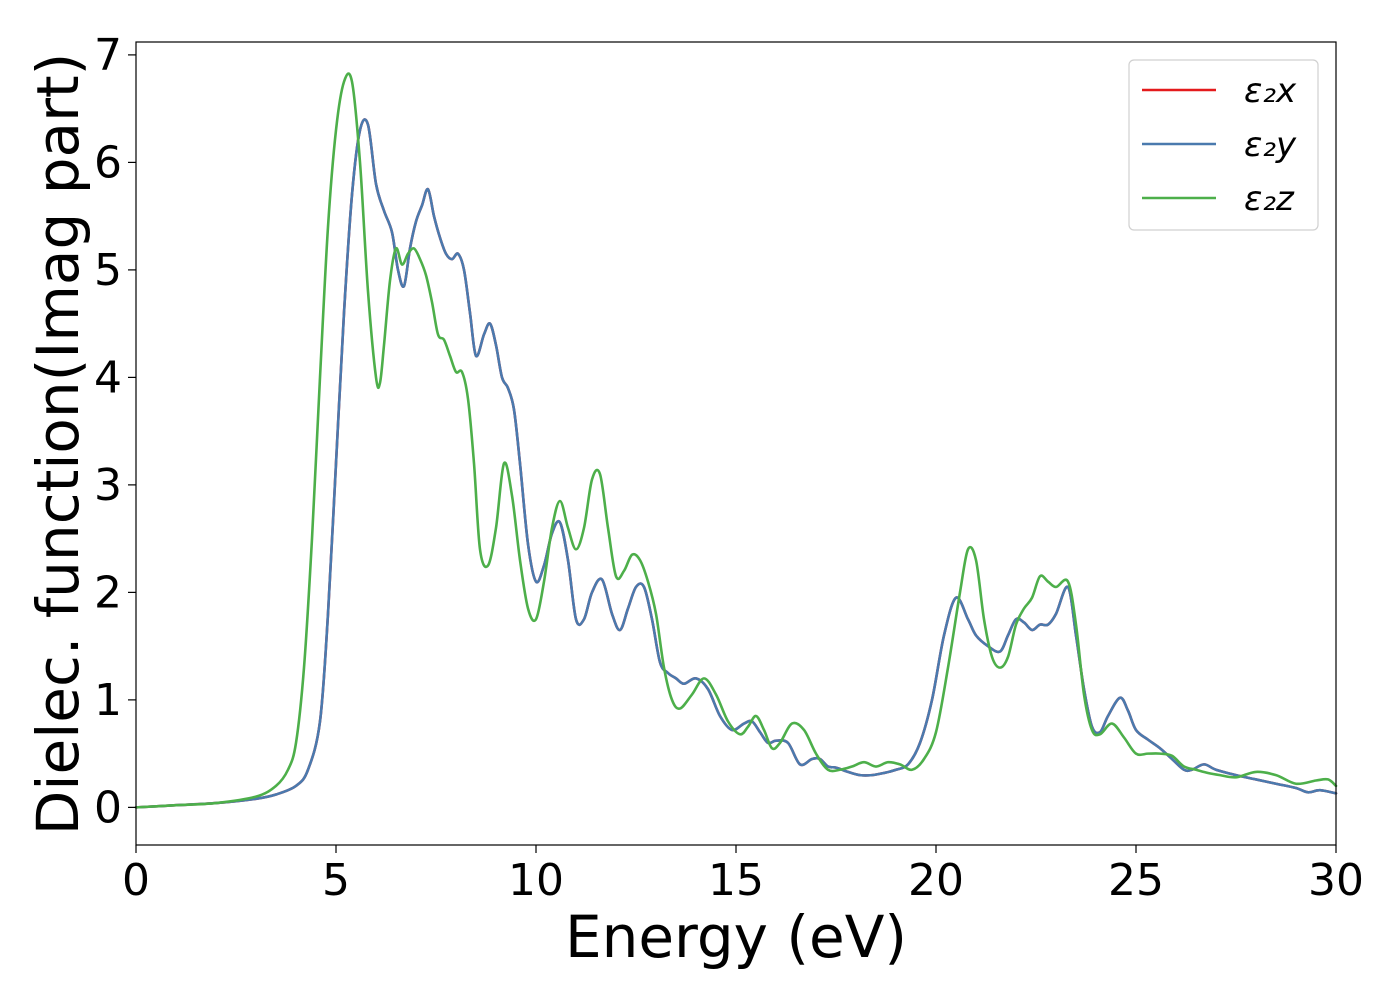 This screenshot has width=1400, height=1000. What do you see at coordinates (336, 880) in the screenshot?
I see `x-tick-label: 5` at bounding box center [336, 880].